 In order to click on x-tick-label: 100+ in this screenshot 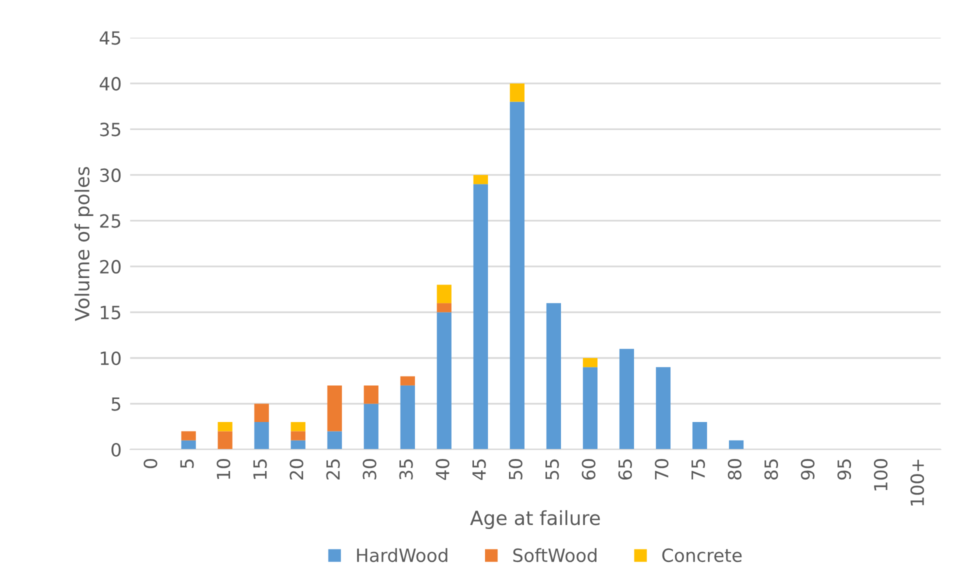, I will do `click(917, 483)`.